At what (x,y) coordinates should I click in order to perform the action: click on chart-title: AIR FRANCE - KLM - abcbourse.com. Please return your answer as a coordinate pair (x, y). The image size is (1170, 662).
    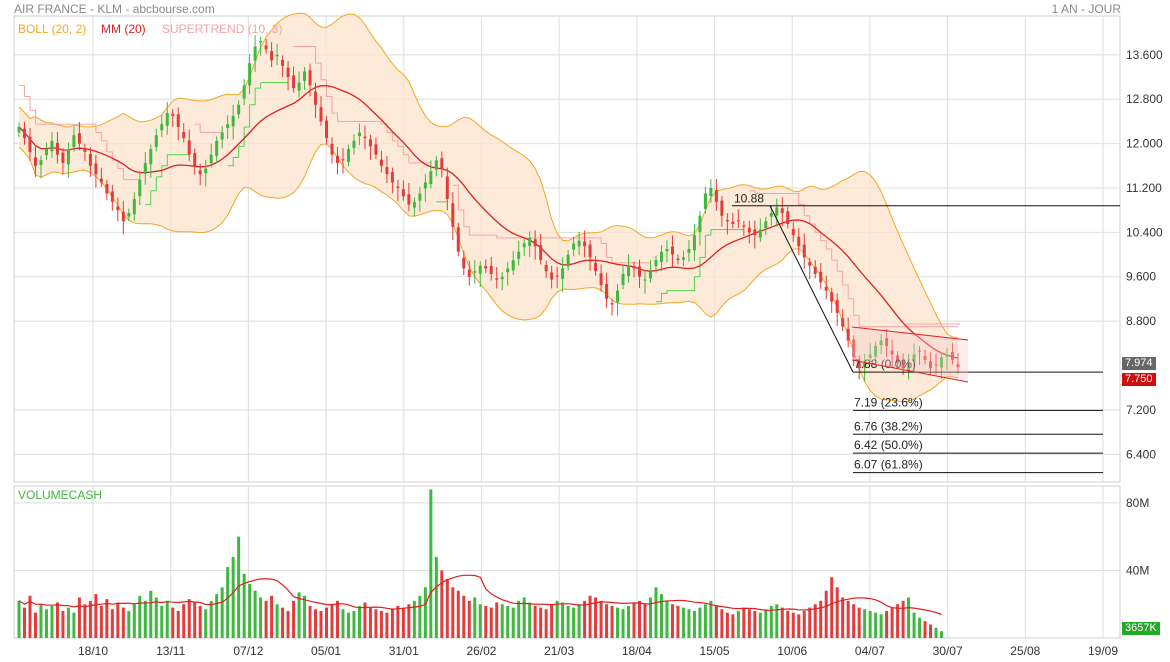
    Looking at the image, I should click on (114, 9).